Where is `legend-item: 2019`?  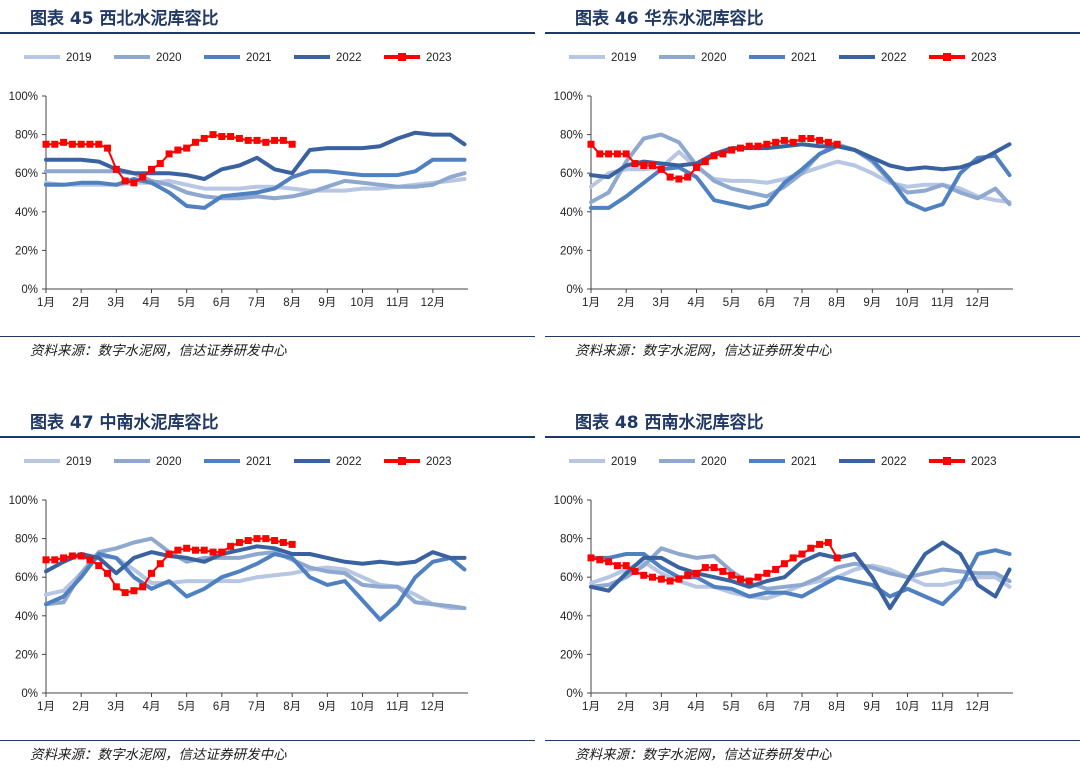
legend-item: 2019 is located at coordinates (603, 462).